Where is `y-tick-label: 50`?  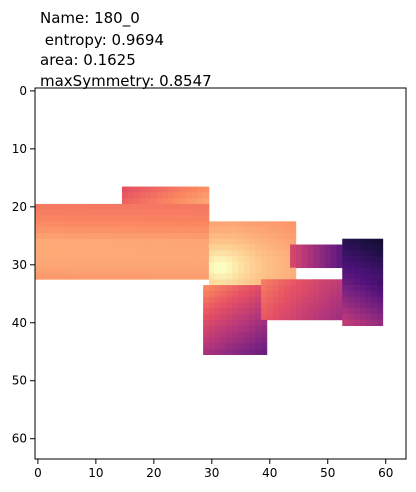
y-tick-label: 50 is located at coordinates (19, 381).